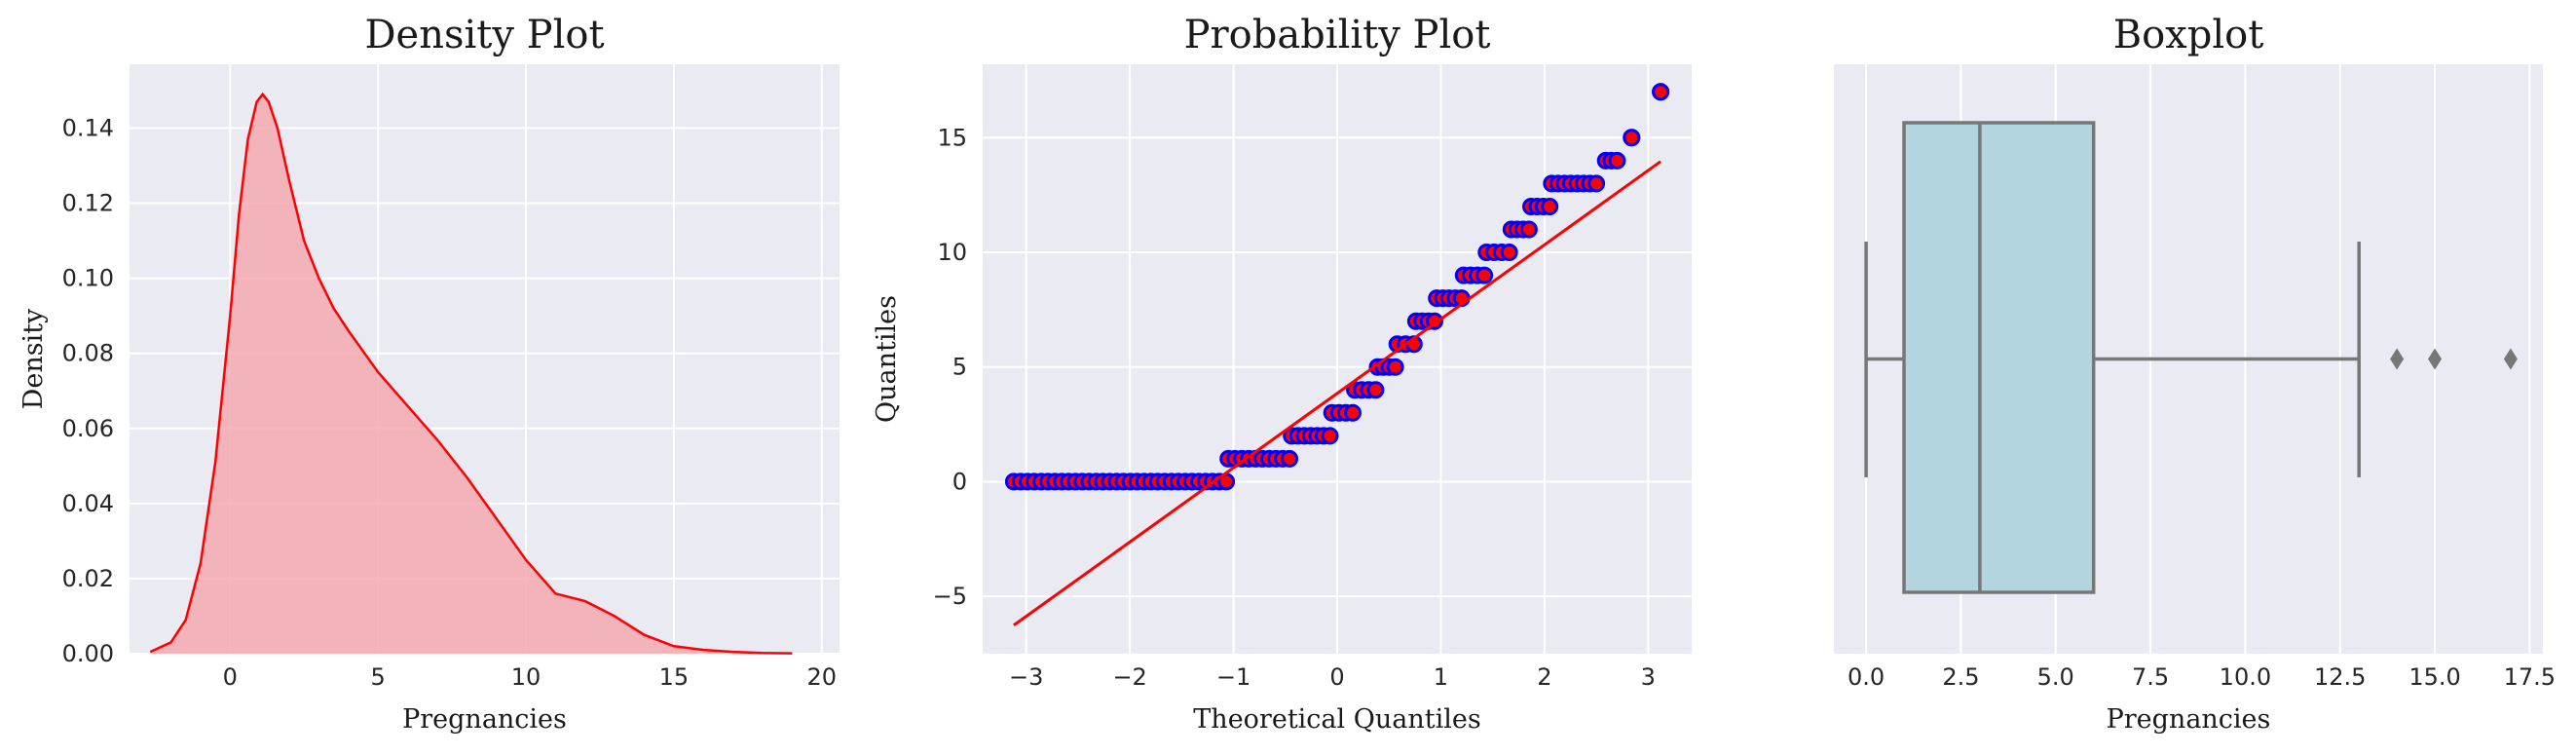  Describe the element at coordinates (1441, 677) in the screenshot. I see `x-tick-label: 1` at that location.